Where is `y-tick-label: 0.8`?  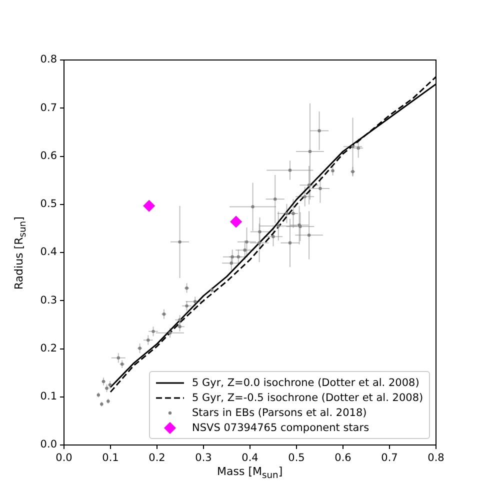 y-tick-label: 0.8 is located at coordinates (48, 60).